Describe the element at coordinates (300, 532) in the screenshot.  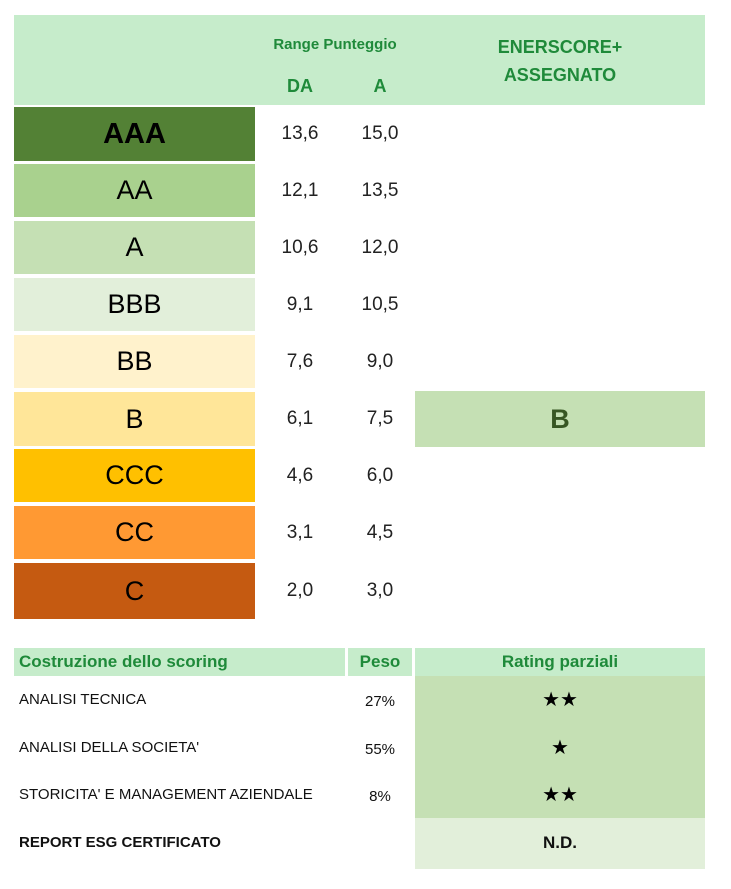
I see `score-from: 3,1` at that location.